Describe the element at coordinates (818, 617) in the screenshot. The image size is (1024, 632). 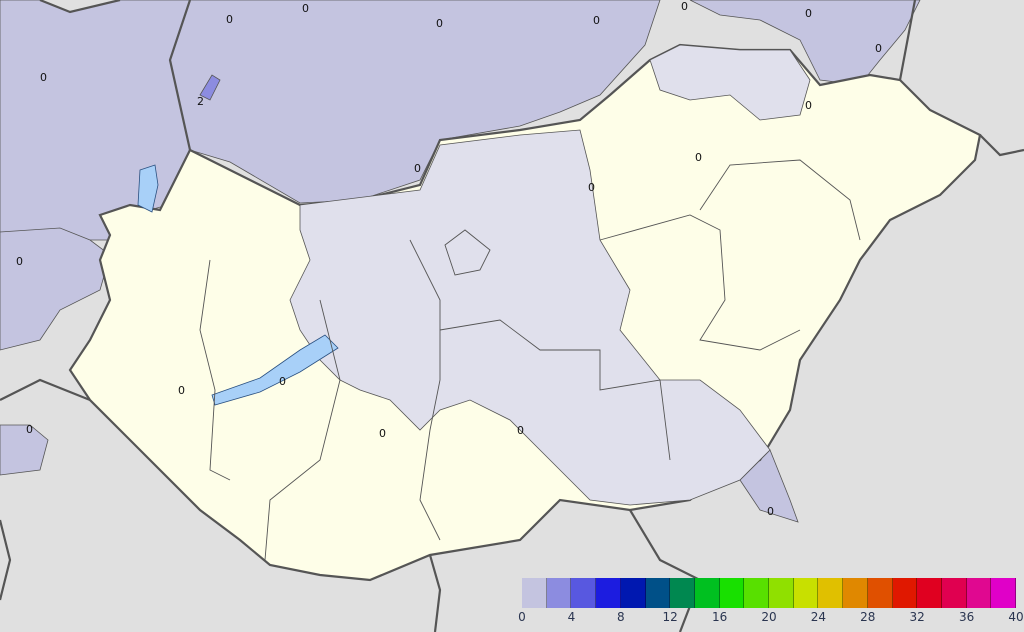
I see `colorbar-tick-label: 24` at that location.